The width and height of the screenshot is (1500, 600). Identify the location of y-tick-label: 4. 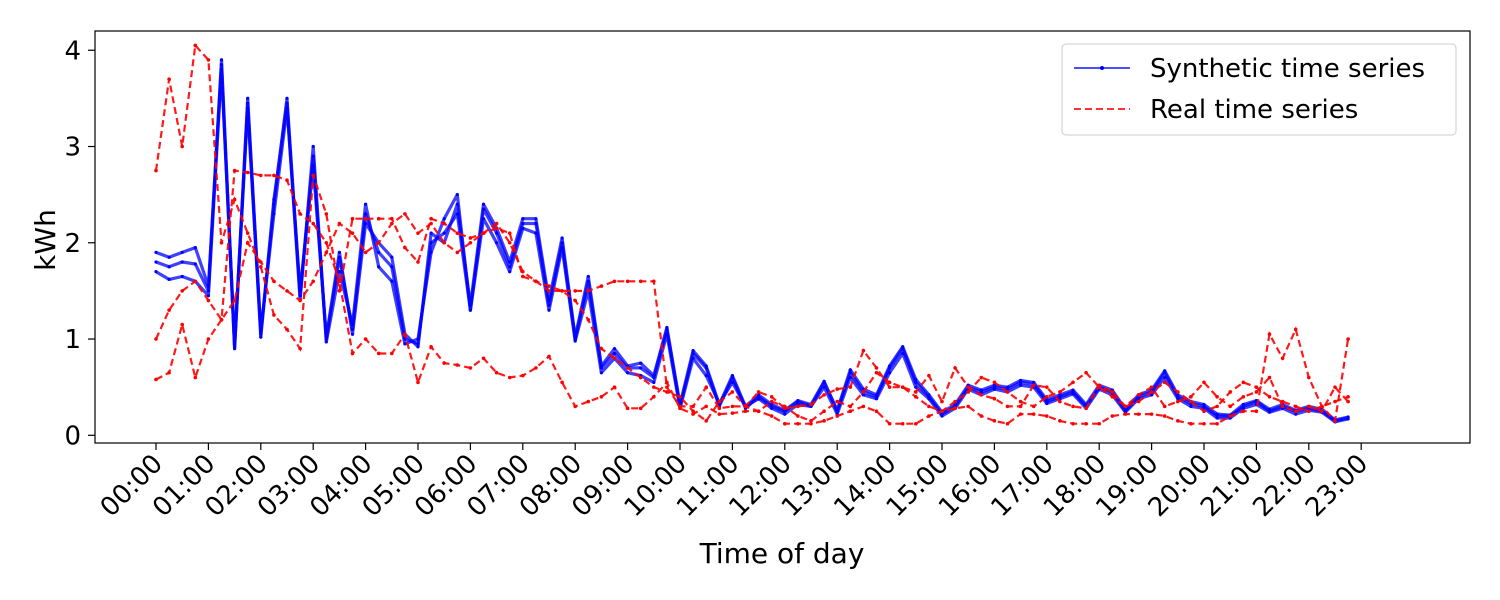
(72, 51).